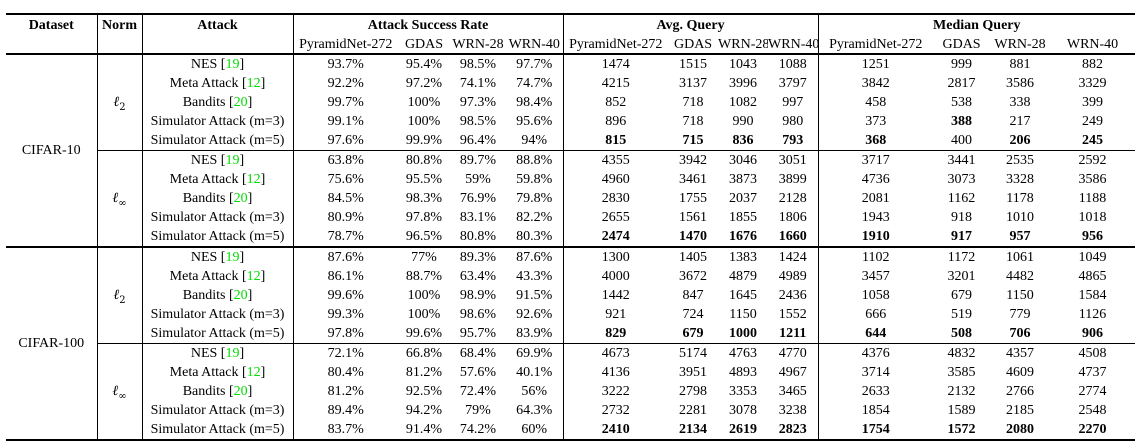 The height and width of the screenshot is (446, 1139). Describe the element at coordinates (345, 353) in the screenshot. I see `asr-cell: 72.1%` at that location.